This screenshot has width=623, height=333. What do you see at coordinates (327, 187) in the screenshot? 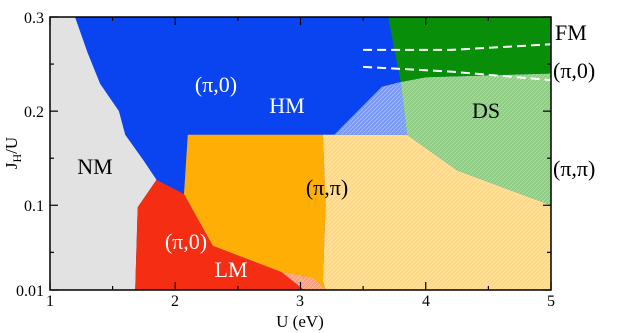
I see `label-center-order: (π,π)` at bounding box center [327, 187].